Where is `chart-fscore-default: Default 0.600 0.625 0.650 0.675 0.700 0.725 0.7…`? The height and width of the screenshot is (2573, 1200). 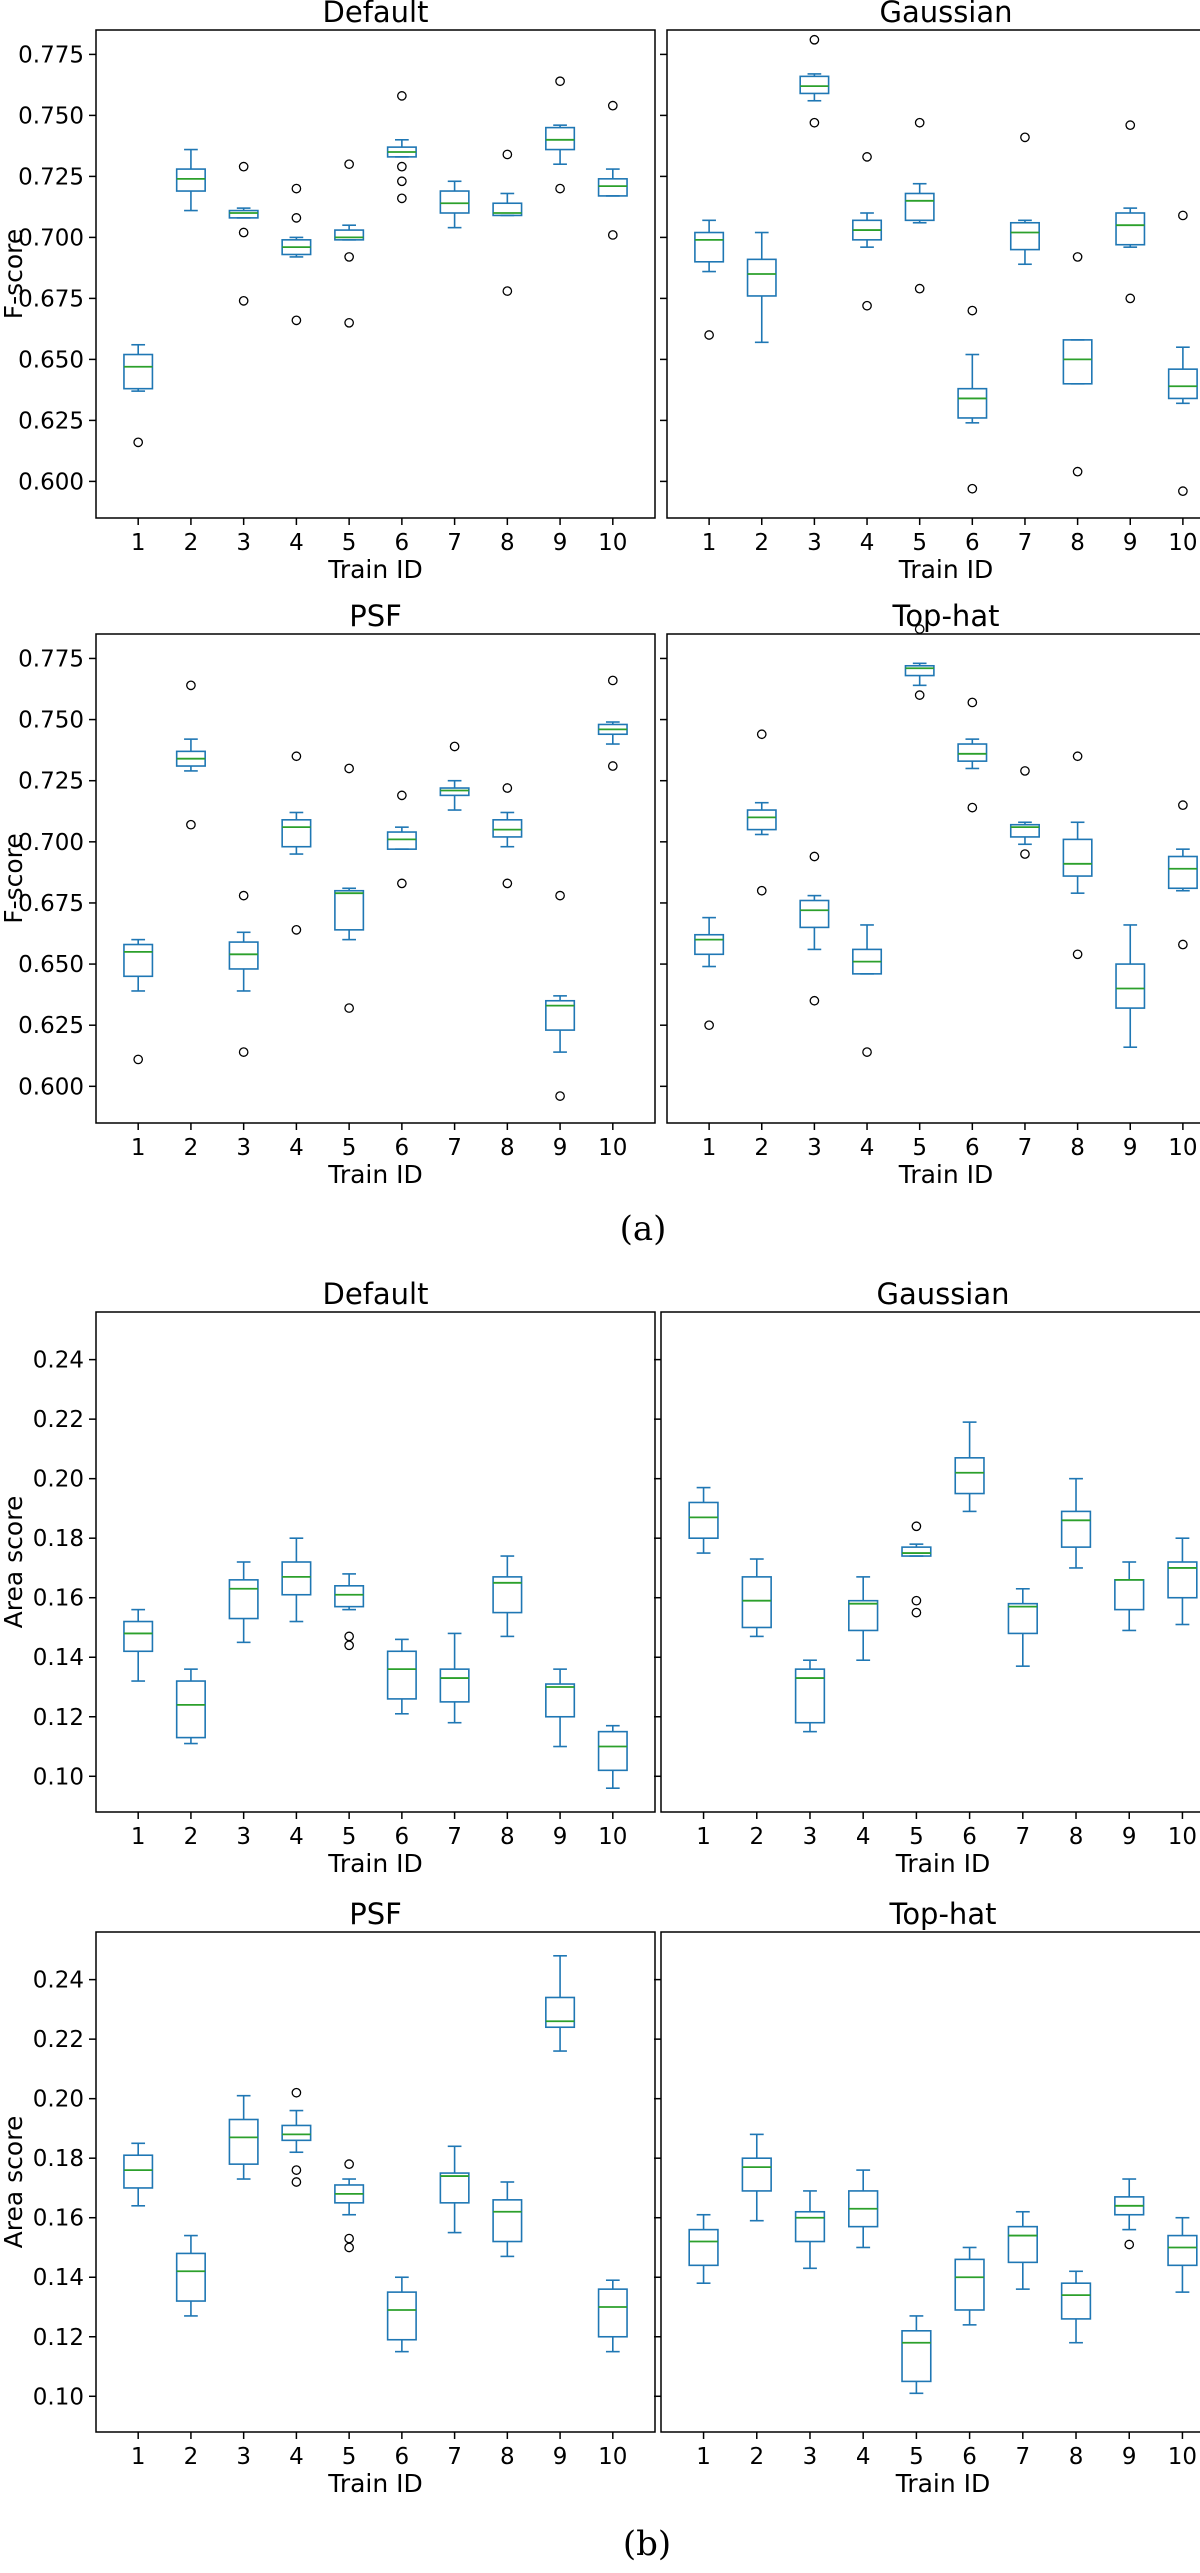
chart-fscore-default: Default 0.600 0.625 0.650 0.675 0.700 0.725 0.7… is located at coordinates (328, 292).